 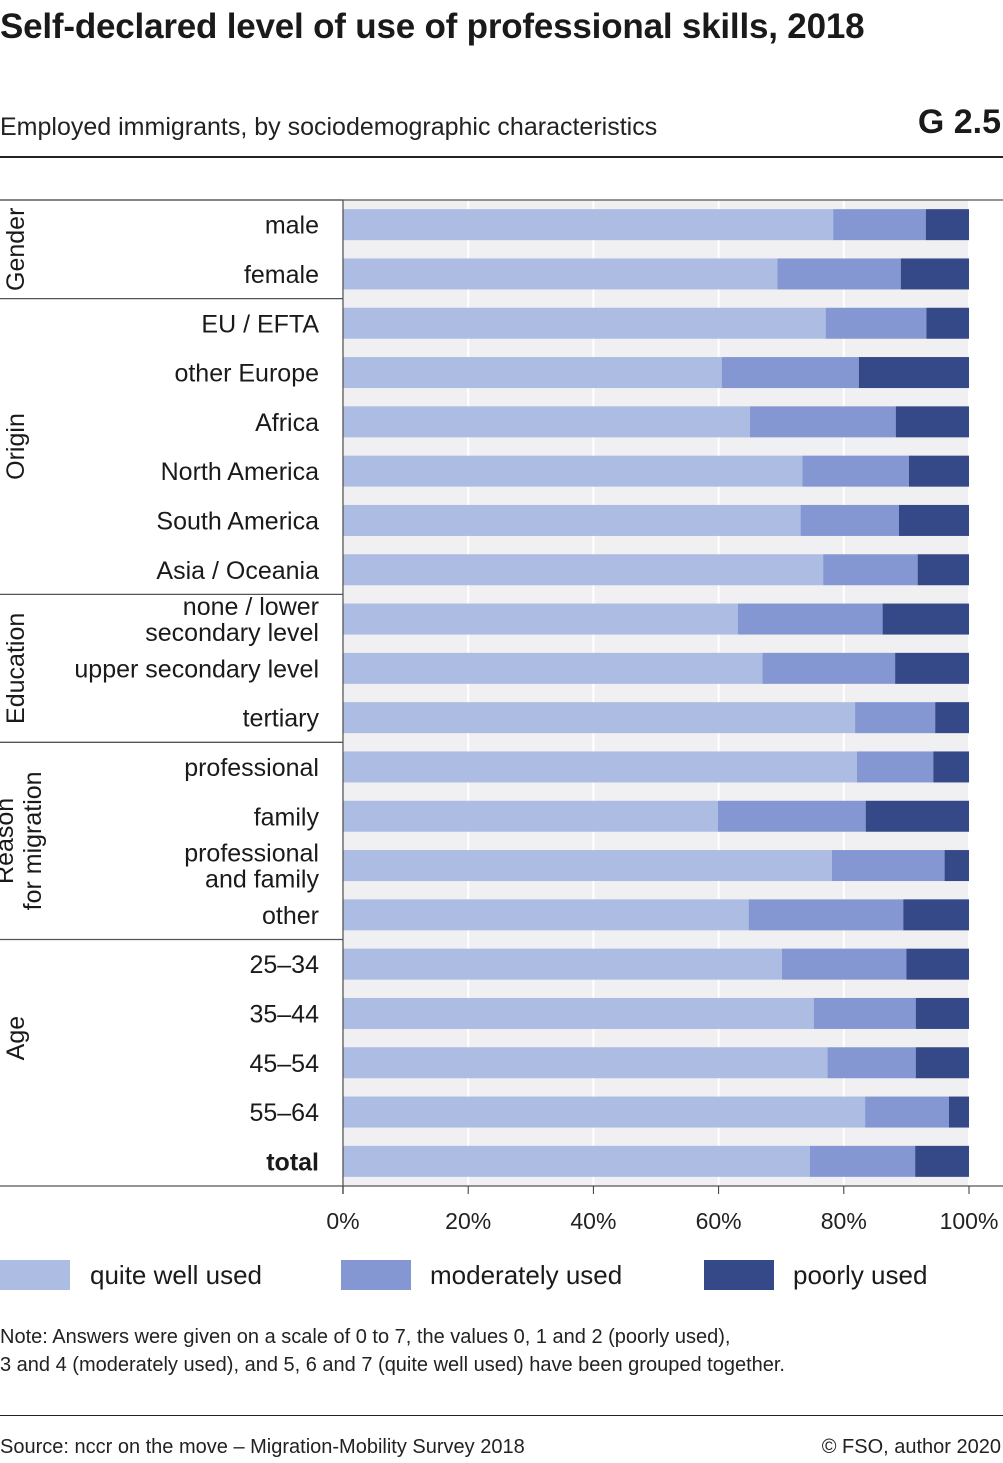 I want to click on category-label-none-lower-secondary-level: none / lower secondary level, so click(x=232, y=620).